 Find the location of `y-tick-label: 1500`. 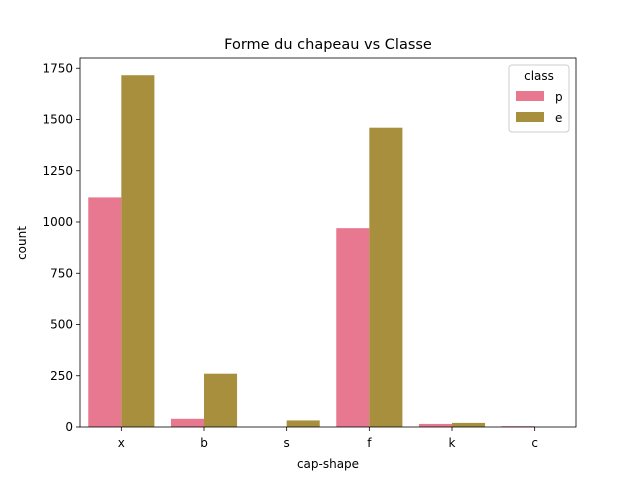

y-tick-label: 1500 is located at coordinates (57, 120).